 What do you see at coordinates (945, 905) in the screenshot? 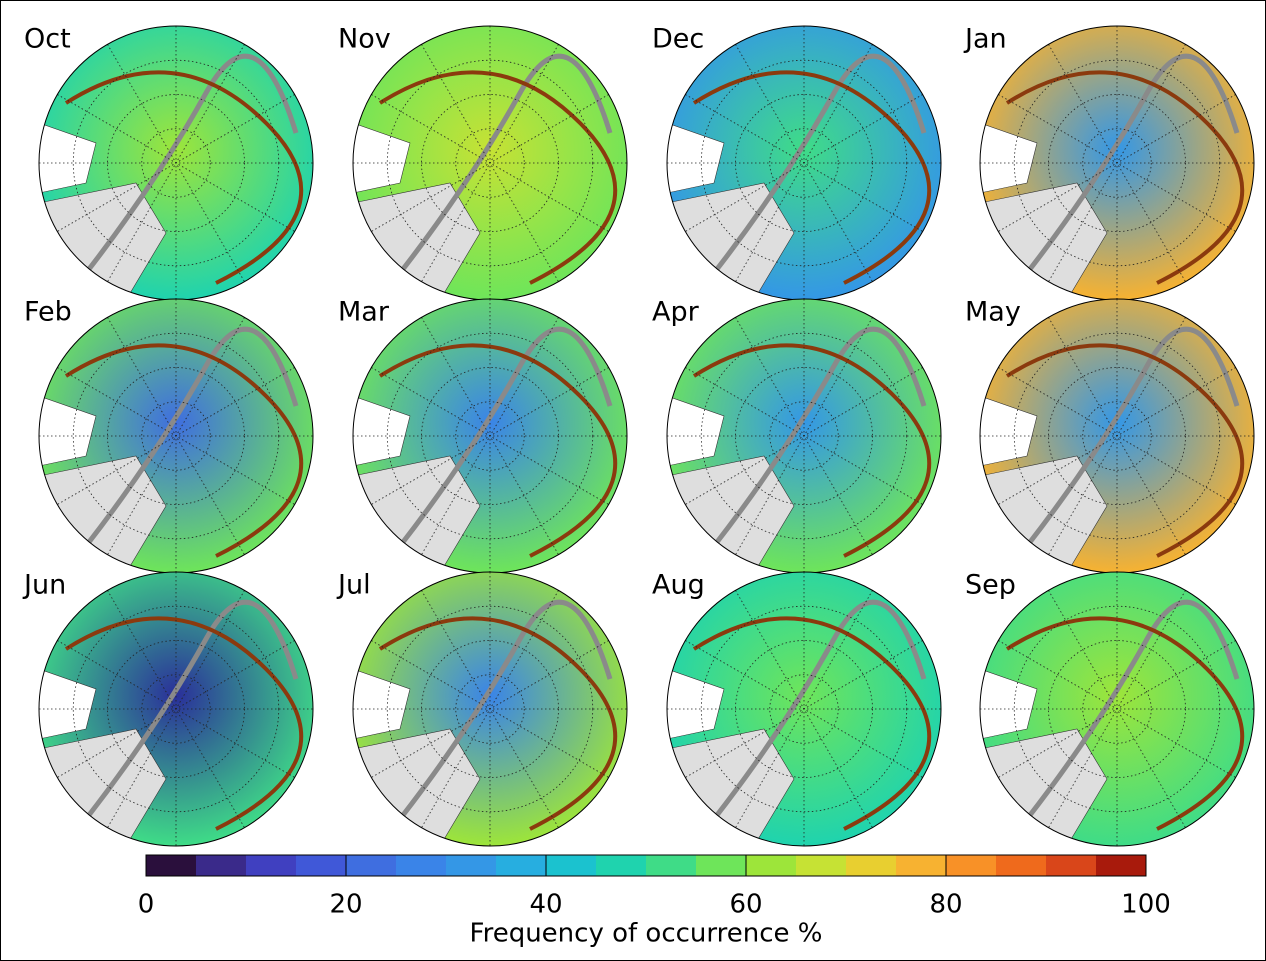
I see `colorbar-tick-label: 80` at bounding box center [945, 905].